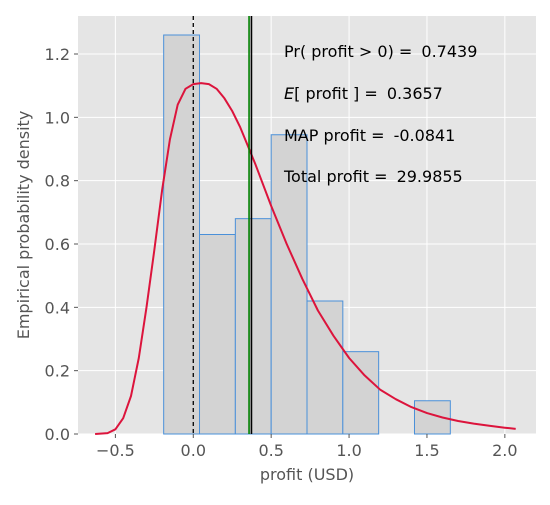  Describe the element at coordinates (363, 93) in the screenshot. I see `annotation-expected-profit: E[ profit ] = 0.3657` at that location.